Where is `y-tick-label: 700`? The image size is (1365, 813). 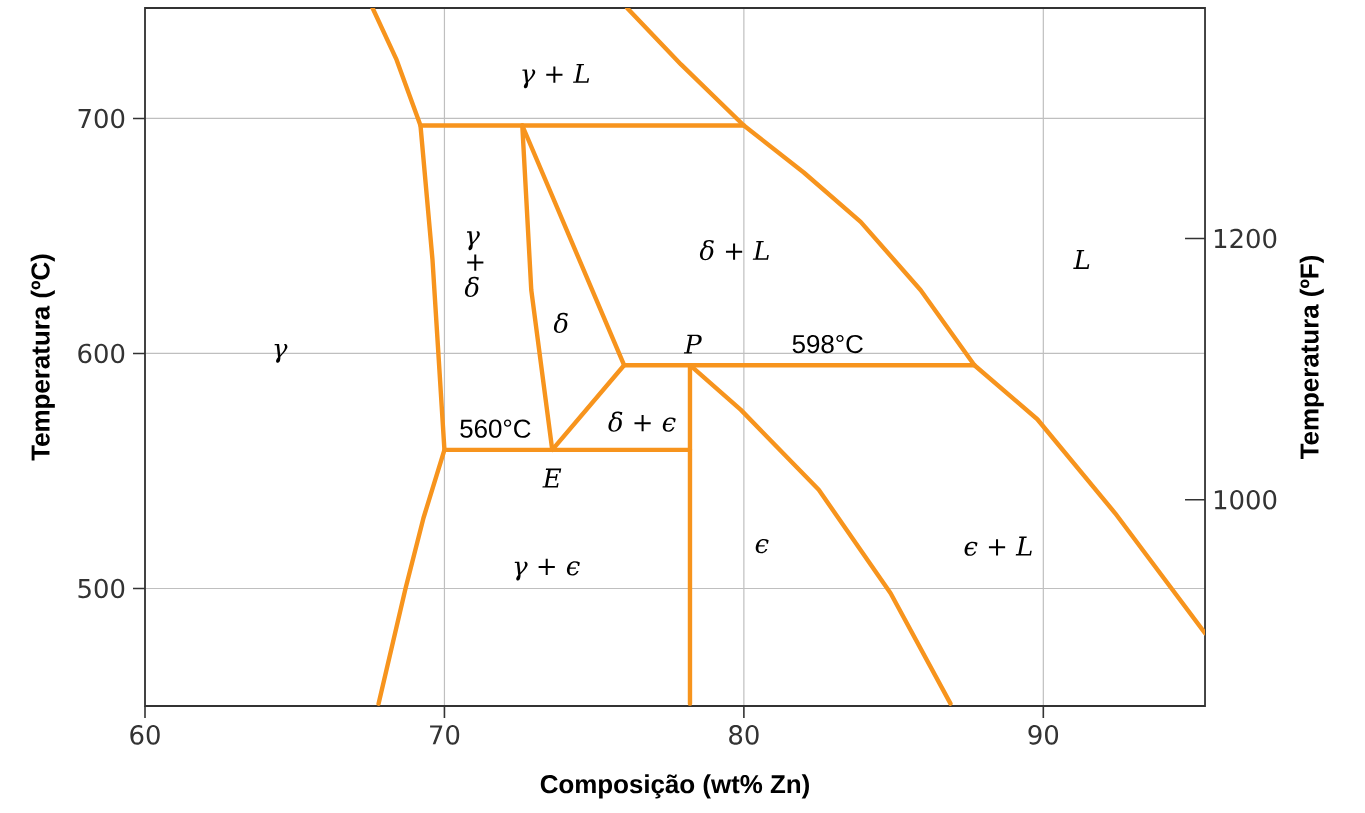
y-tick-label: 700 is located at coordinates (101, 118).